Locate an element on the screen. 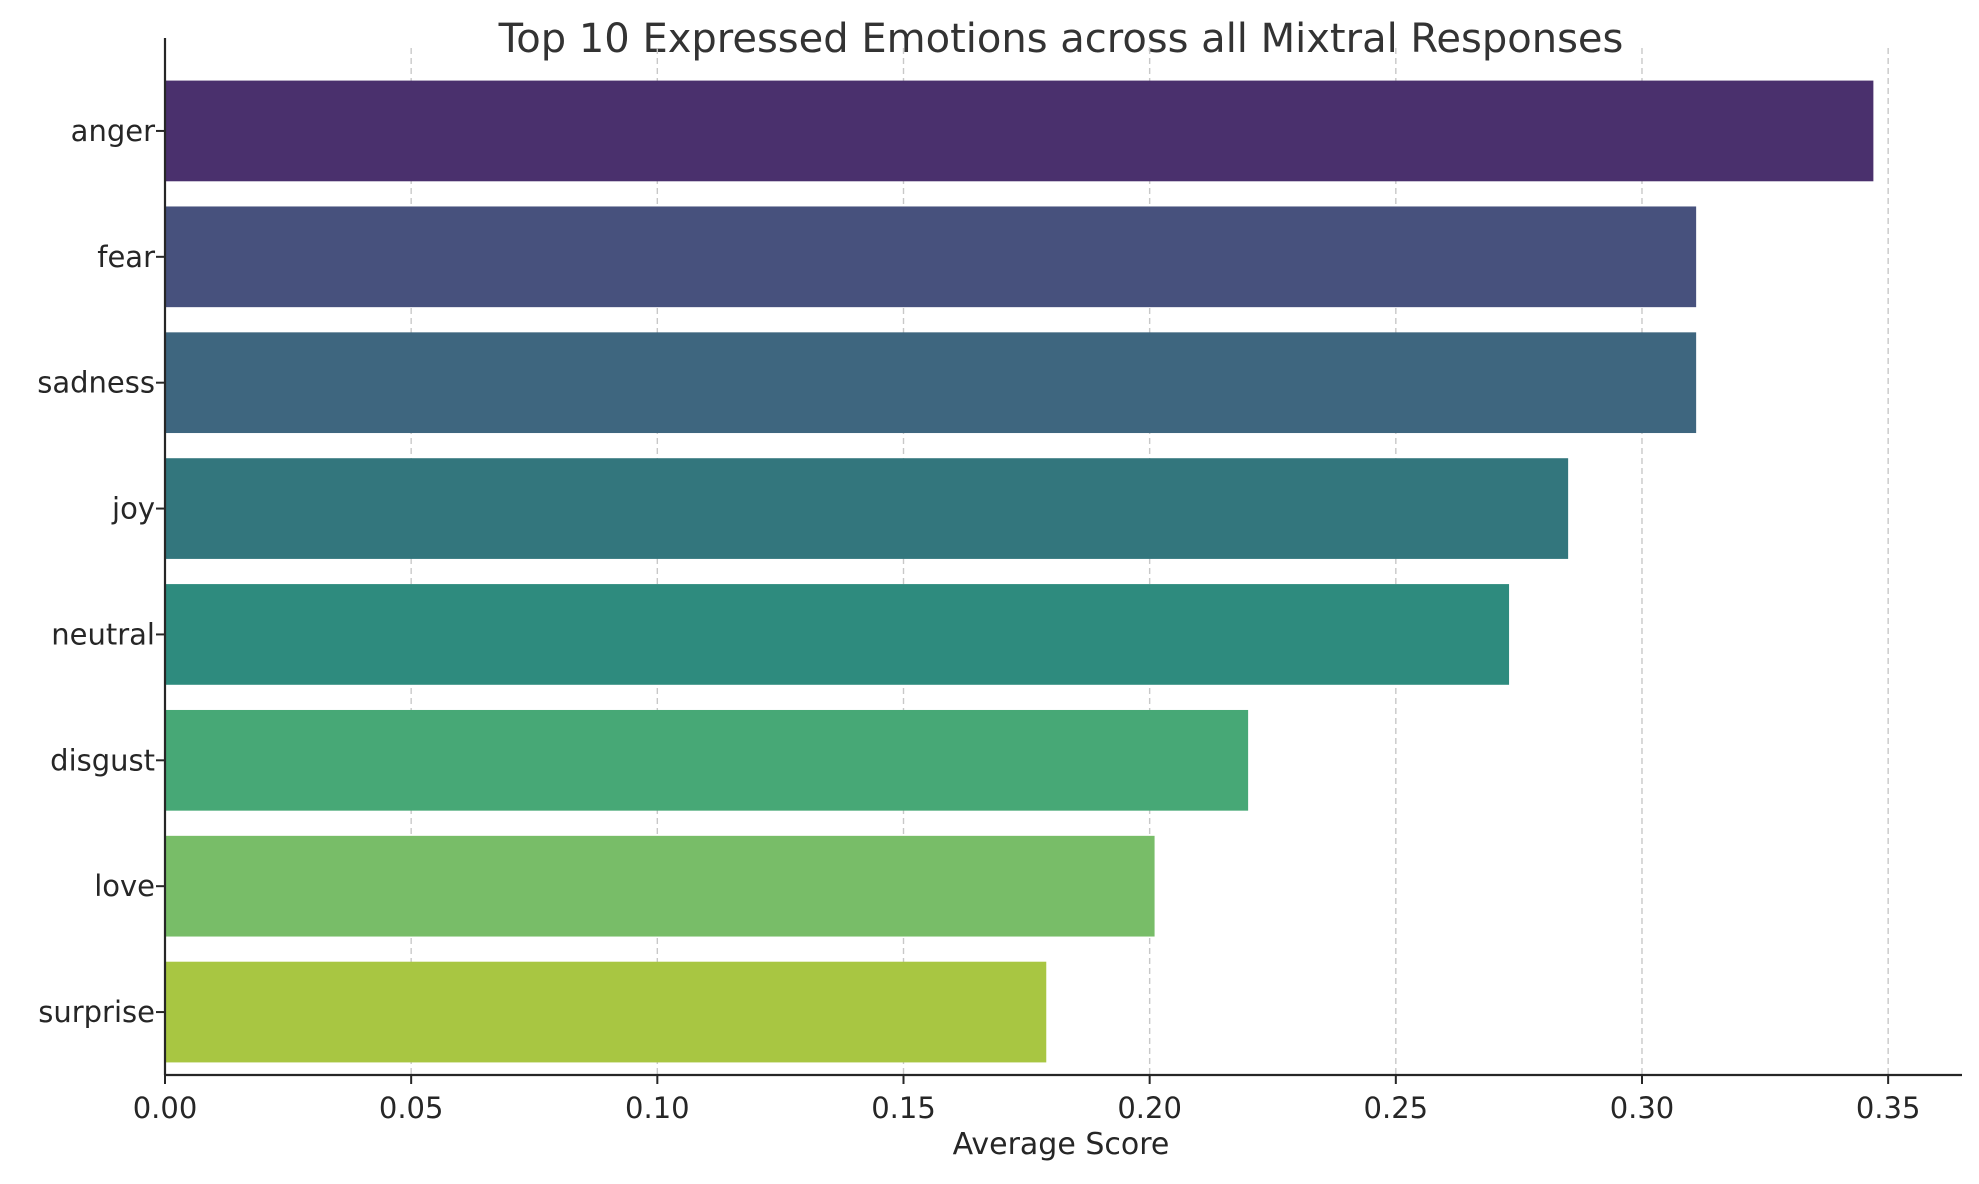 The image size is (1979, 1184). bar-fear is located at coordinates (931, 257).